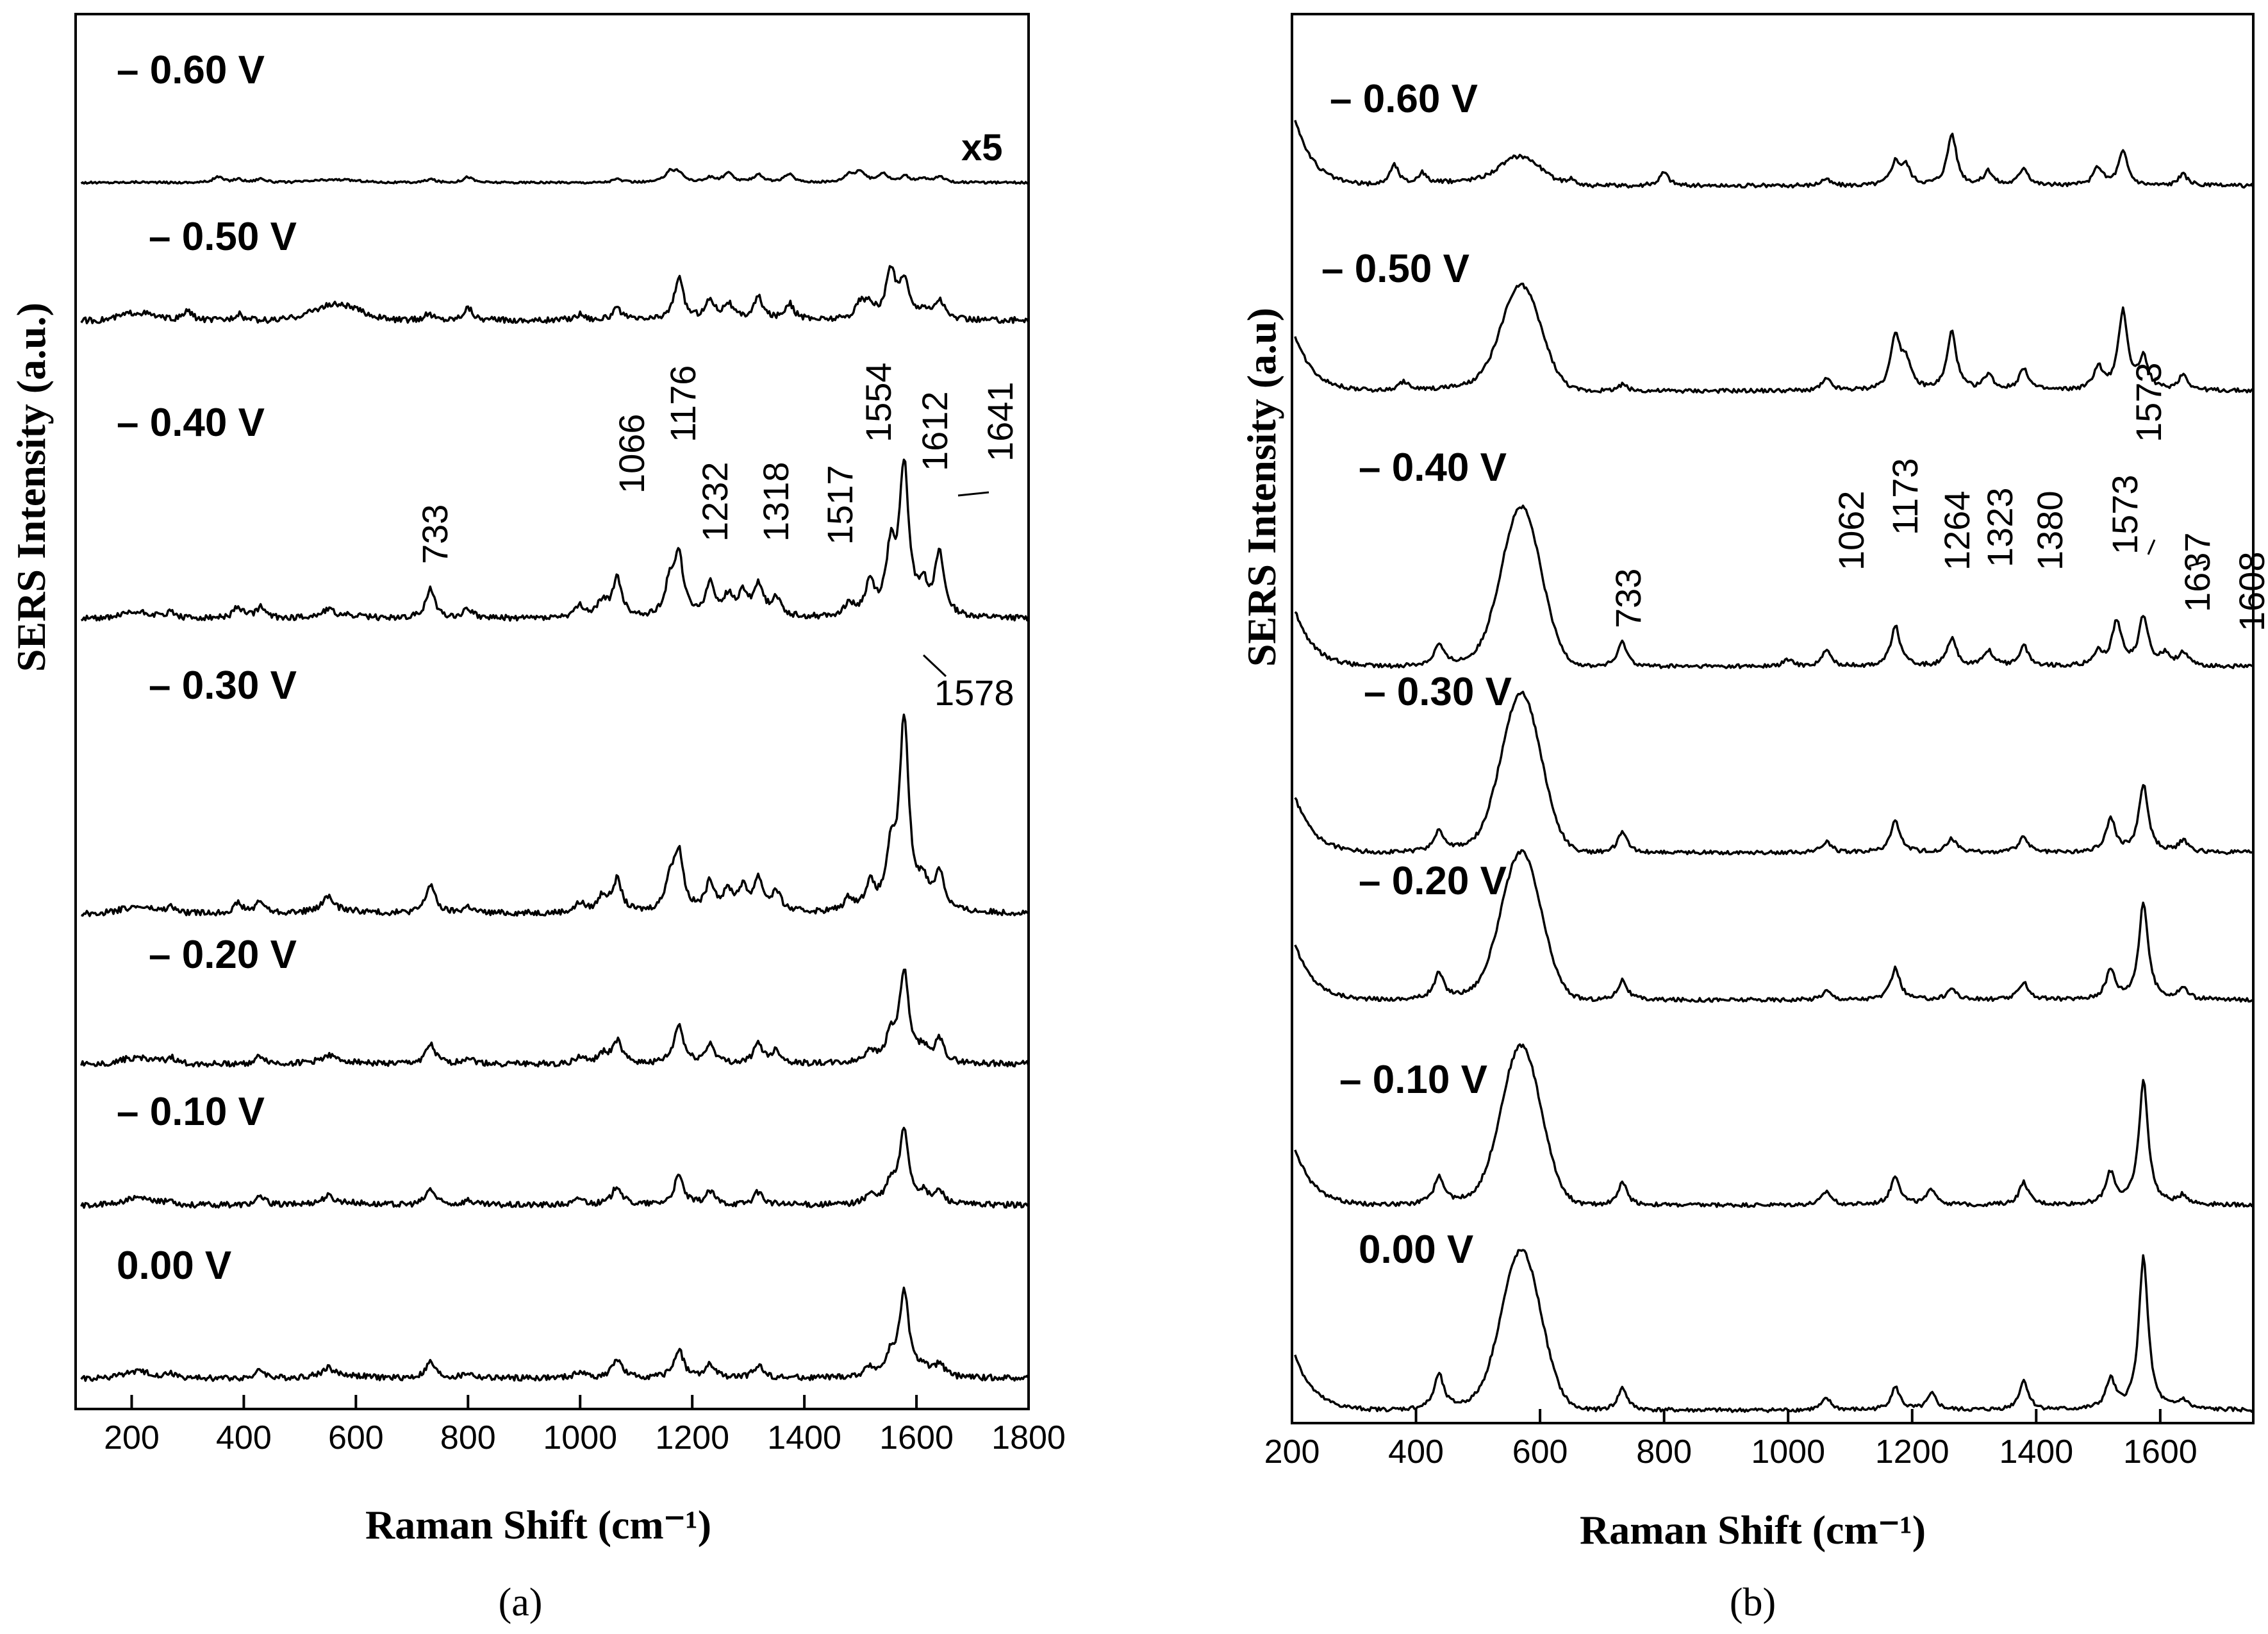 The width and height of the screenshot is (2268, 1634). Describe the element at coordinates (521, 1602) in the screenshot. I see `panel-a-caption: (a)` at that location.